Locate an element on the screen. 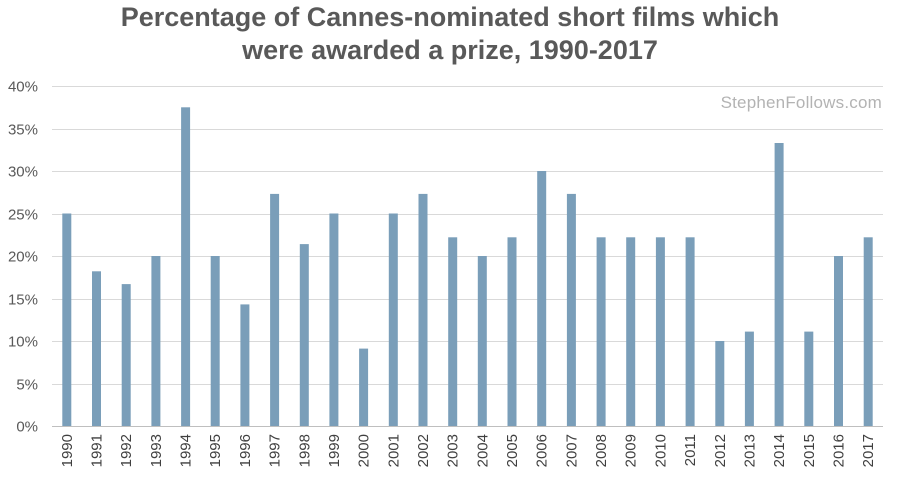 The height and width of the screenshot is (493, 900). x-tick-label: 2004 is located at coordinates (482, 450).